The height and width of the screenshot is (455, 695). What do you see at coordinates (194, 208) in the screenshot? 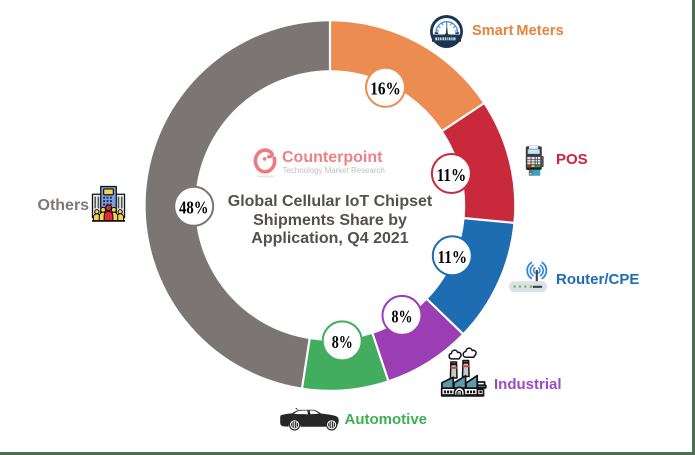
I see `svg-text: 48%` at bounding box center [194, 208].